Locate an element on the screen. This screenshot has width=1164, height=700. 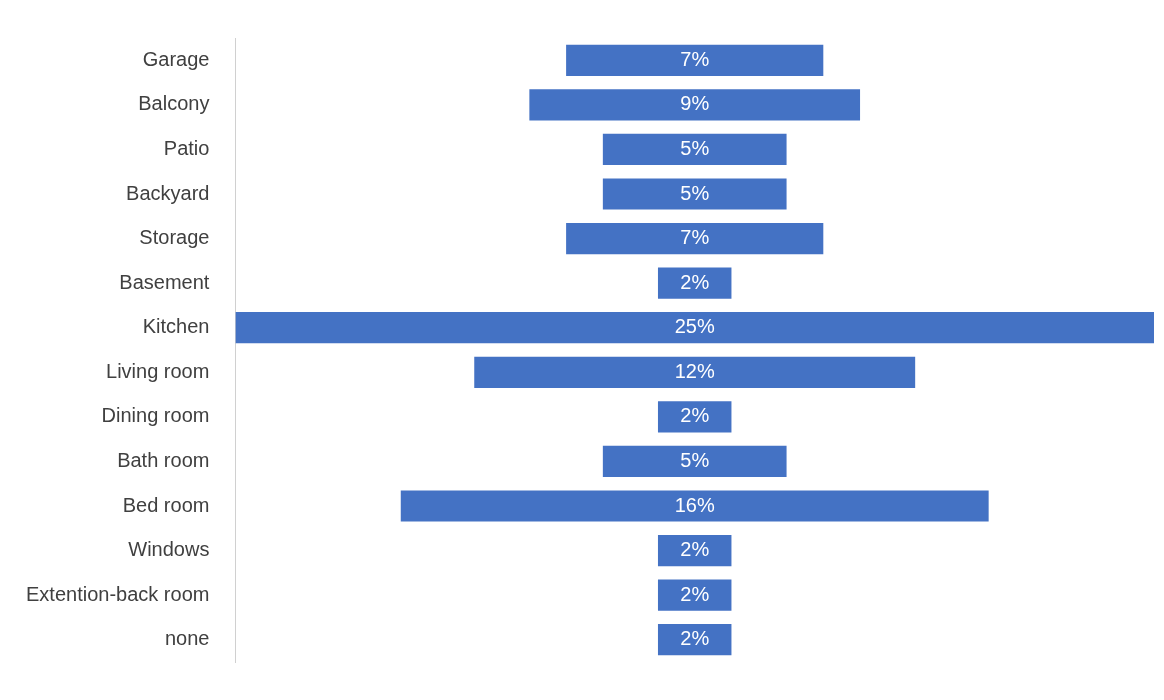
category-label: Patio is located at coordinates (186, 147).